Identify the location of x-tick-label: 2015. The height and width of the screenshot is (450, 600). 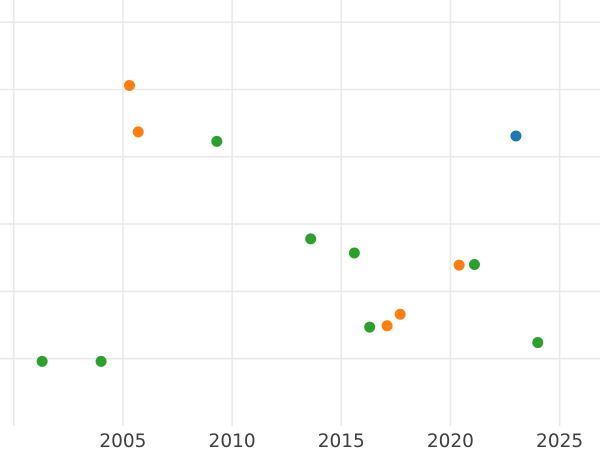
(341, 440).